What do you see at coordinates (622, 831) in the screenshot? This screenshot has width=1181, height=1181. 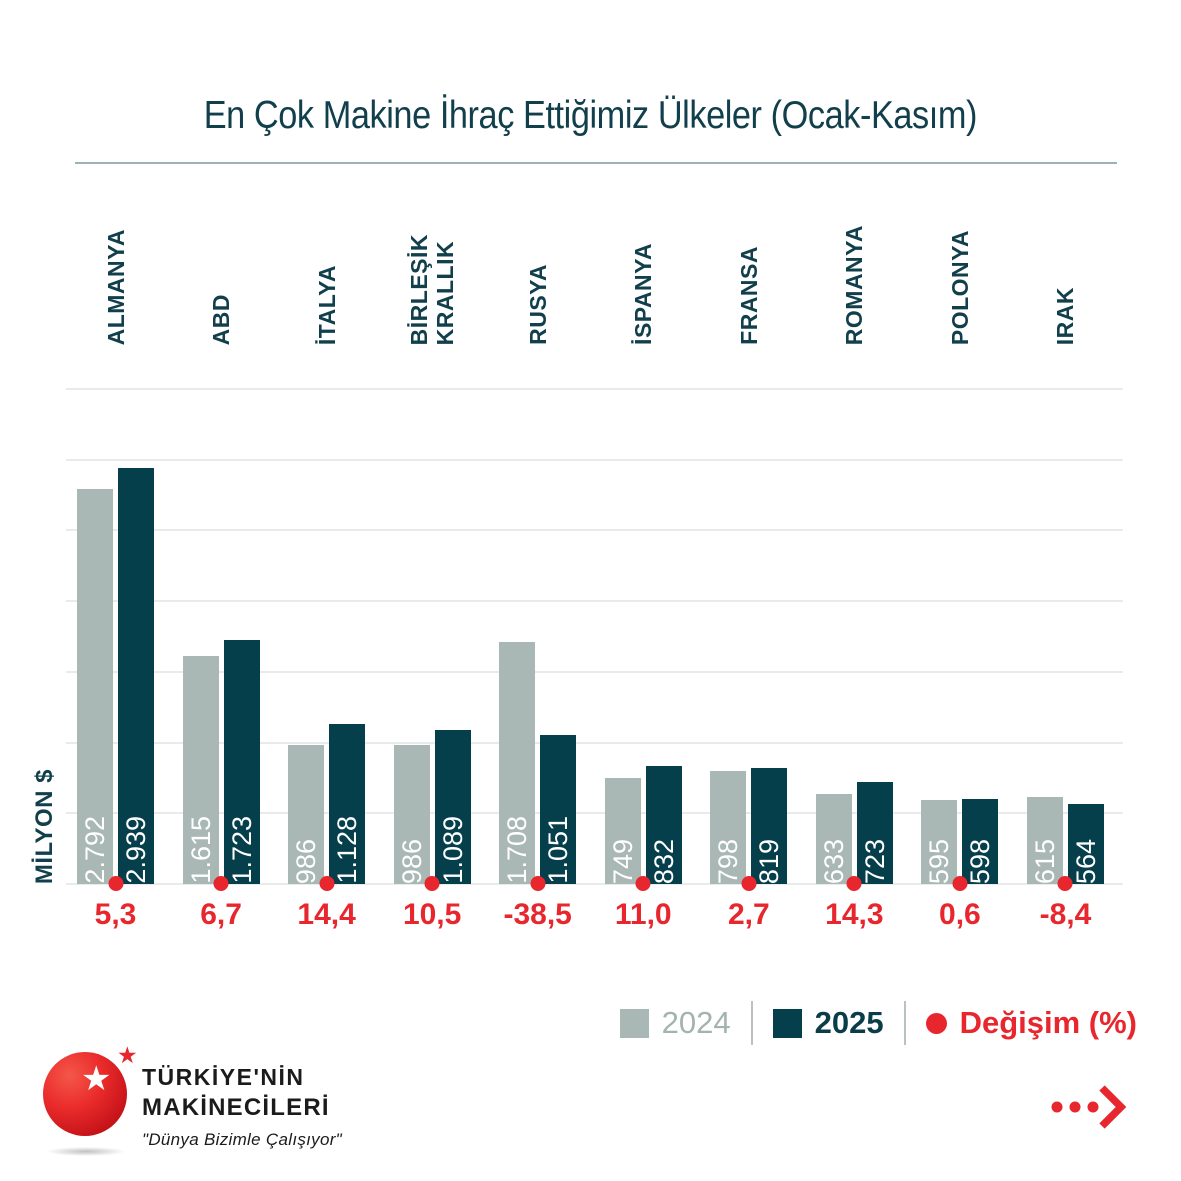 I see `bar-2024: 749` at bounding box center [622, 831].